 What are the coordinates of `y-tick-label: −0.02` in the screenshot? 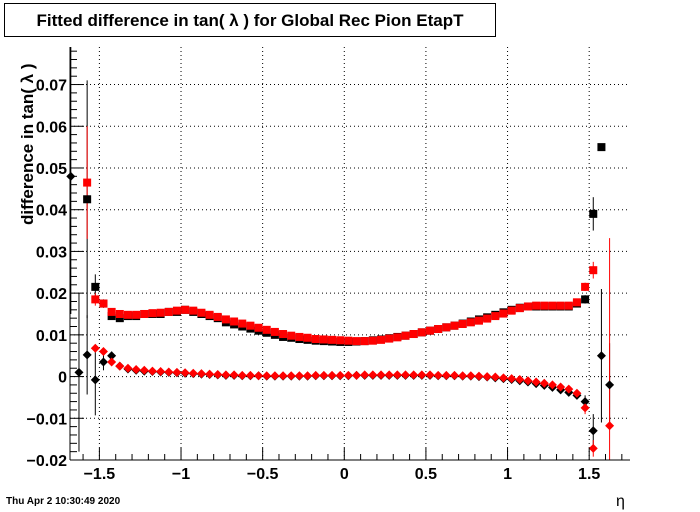 It's located at (47, 461).